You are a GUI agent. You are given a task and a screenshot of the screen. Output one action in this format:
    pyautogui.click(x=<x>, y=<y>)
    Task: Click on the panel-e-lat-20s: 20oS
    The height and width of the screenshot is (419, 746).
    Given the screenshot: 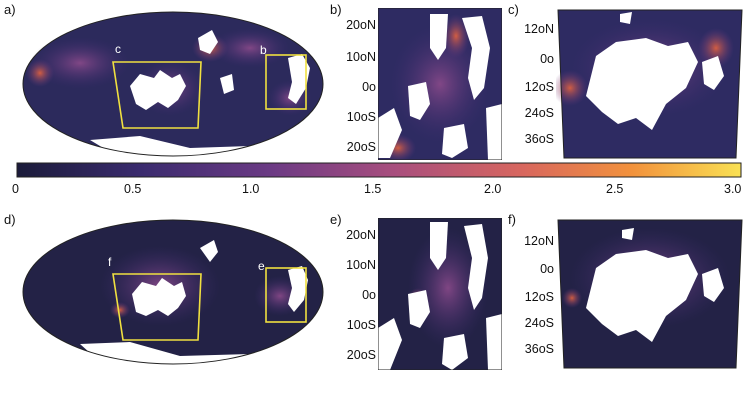 What is the action you would take?
    pyautogui.click(x=361, y=355)
    